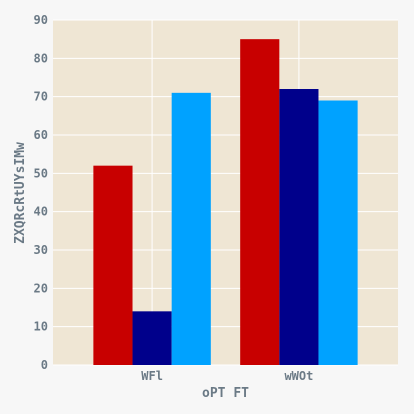  Describe the element at coordinates (41, 135) in the screenshot. I see `y-tick-label: 60` at that location.